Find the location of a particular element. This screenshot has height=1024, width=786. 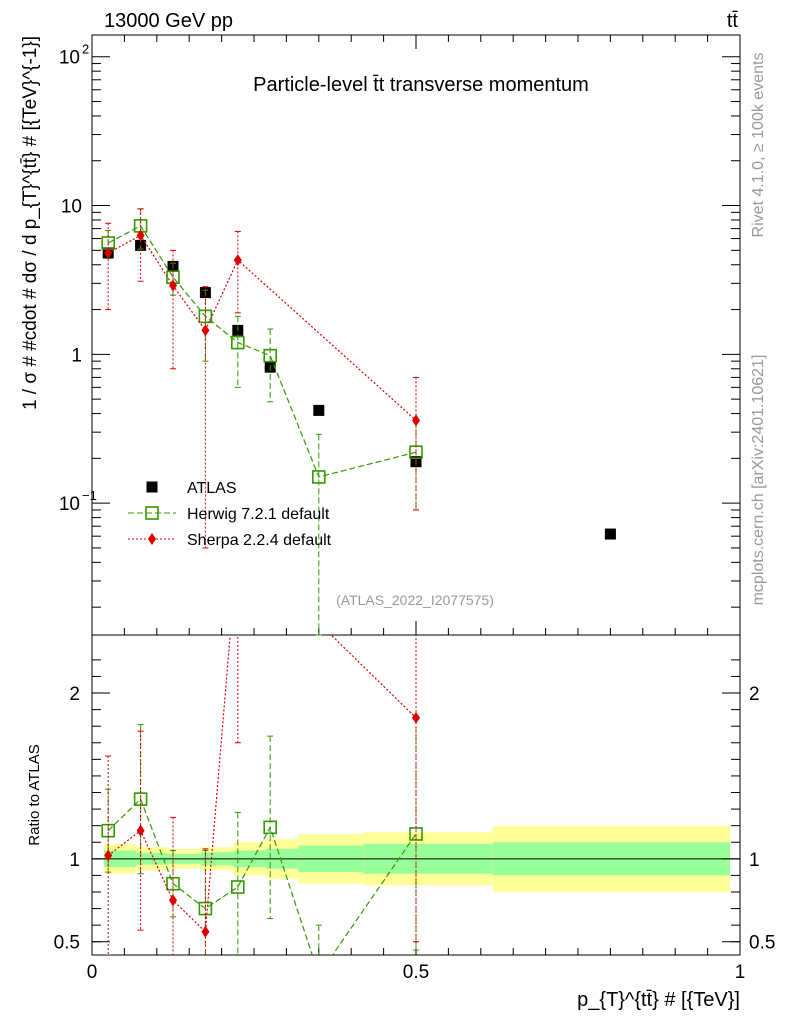

sherpa-legend-label: Sherpa 2.2.4 default is located at coordinates (259, 540).